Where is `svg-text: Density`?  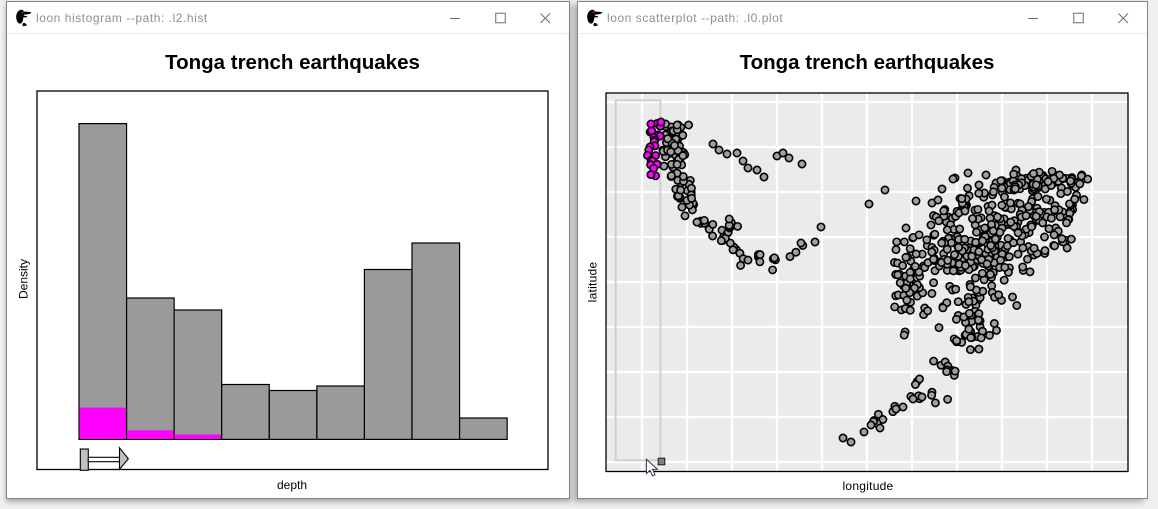 svg-text: Density is located at coordinates (23, 279).